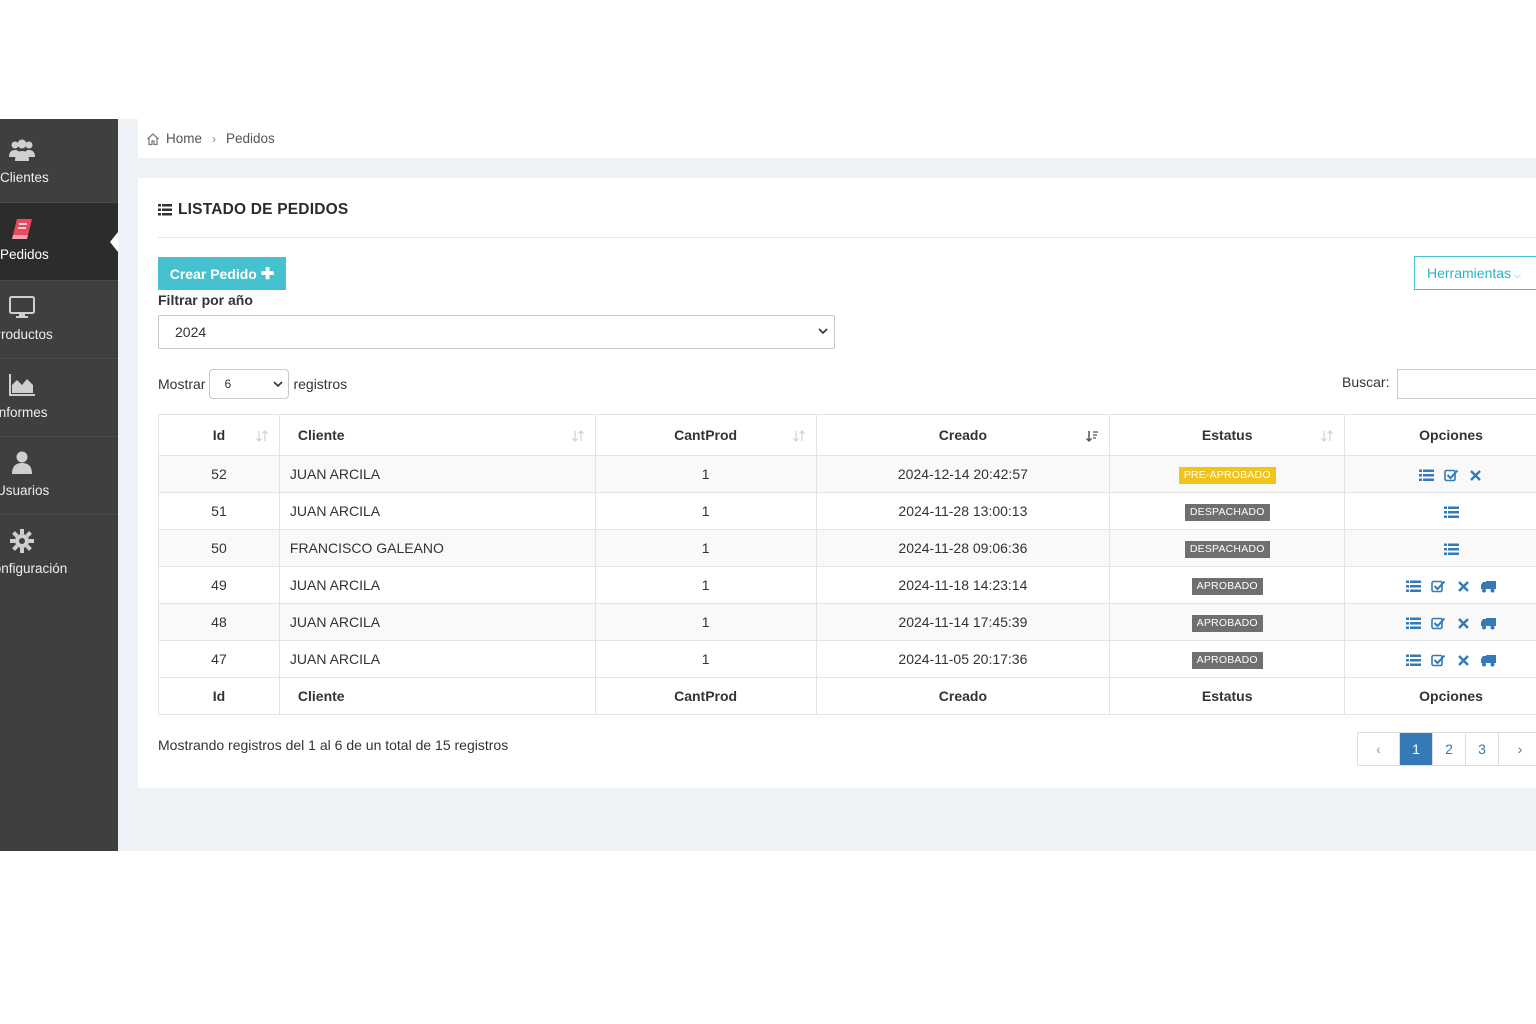  Describe the element at coordinates (59, 398) in the screenshot. I see `sidebar-item-informes: Informes` at that location.